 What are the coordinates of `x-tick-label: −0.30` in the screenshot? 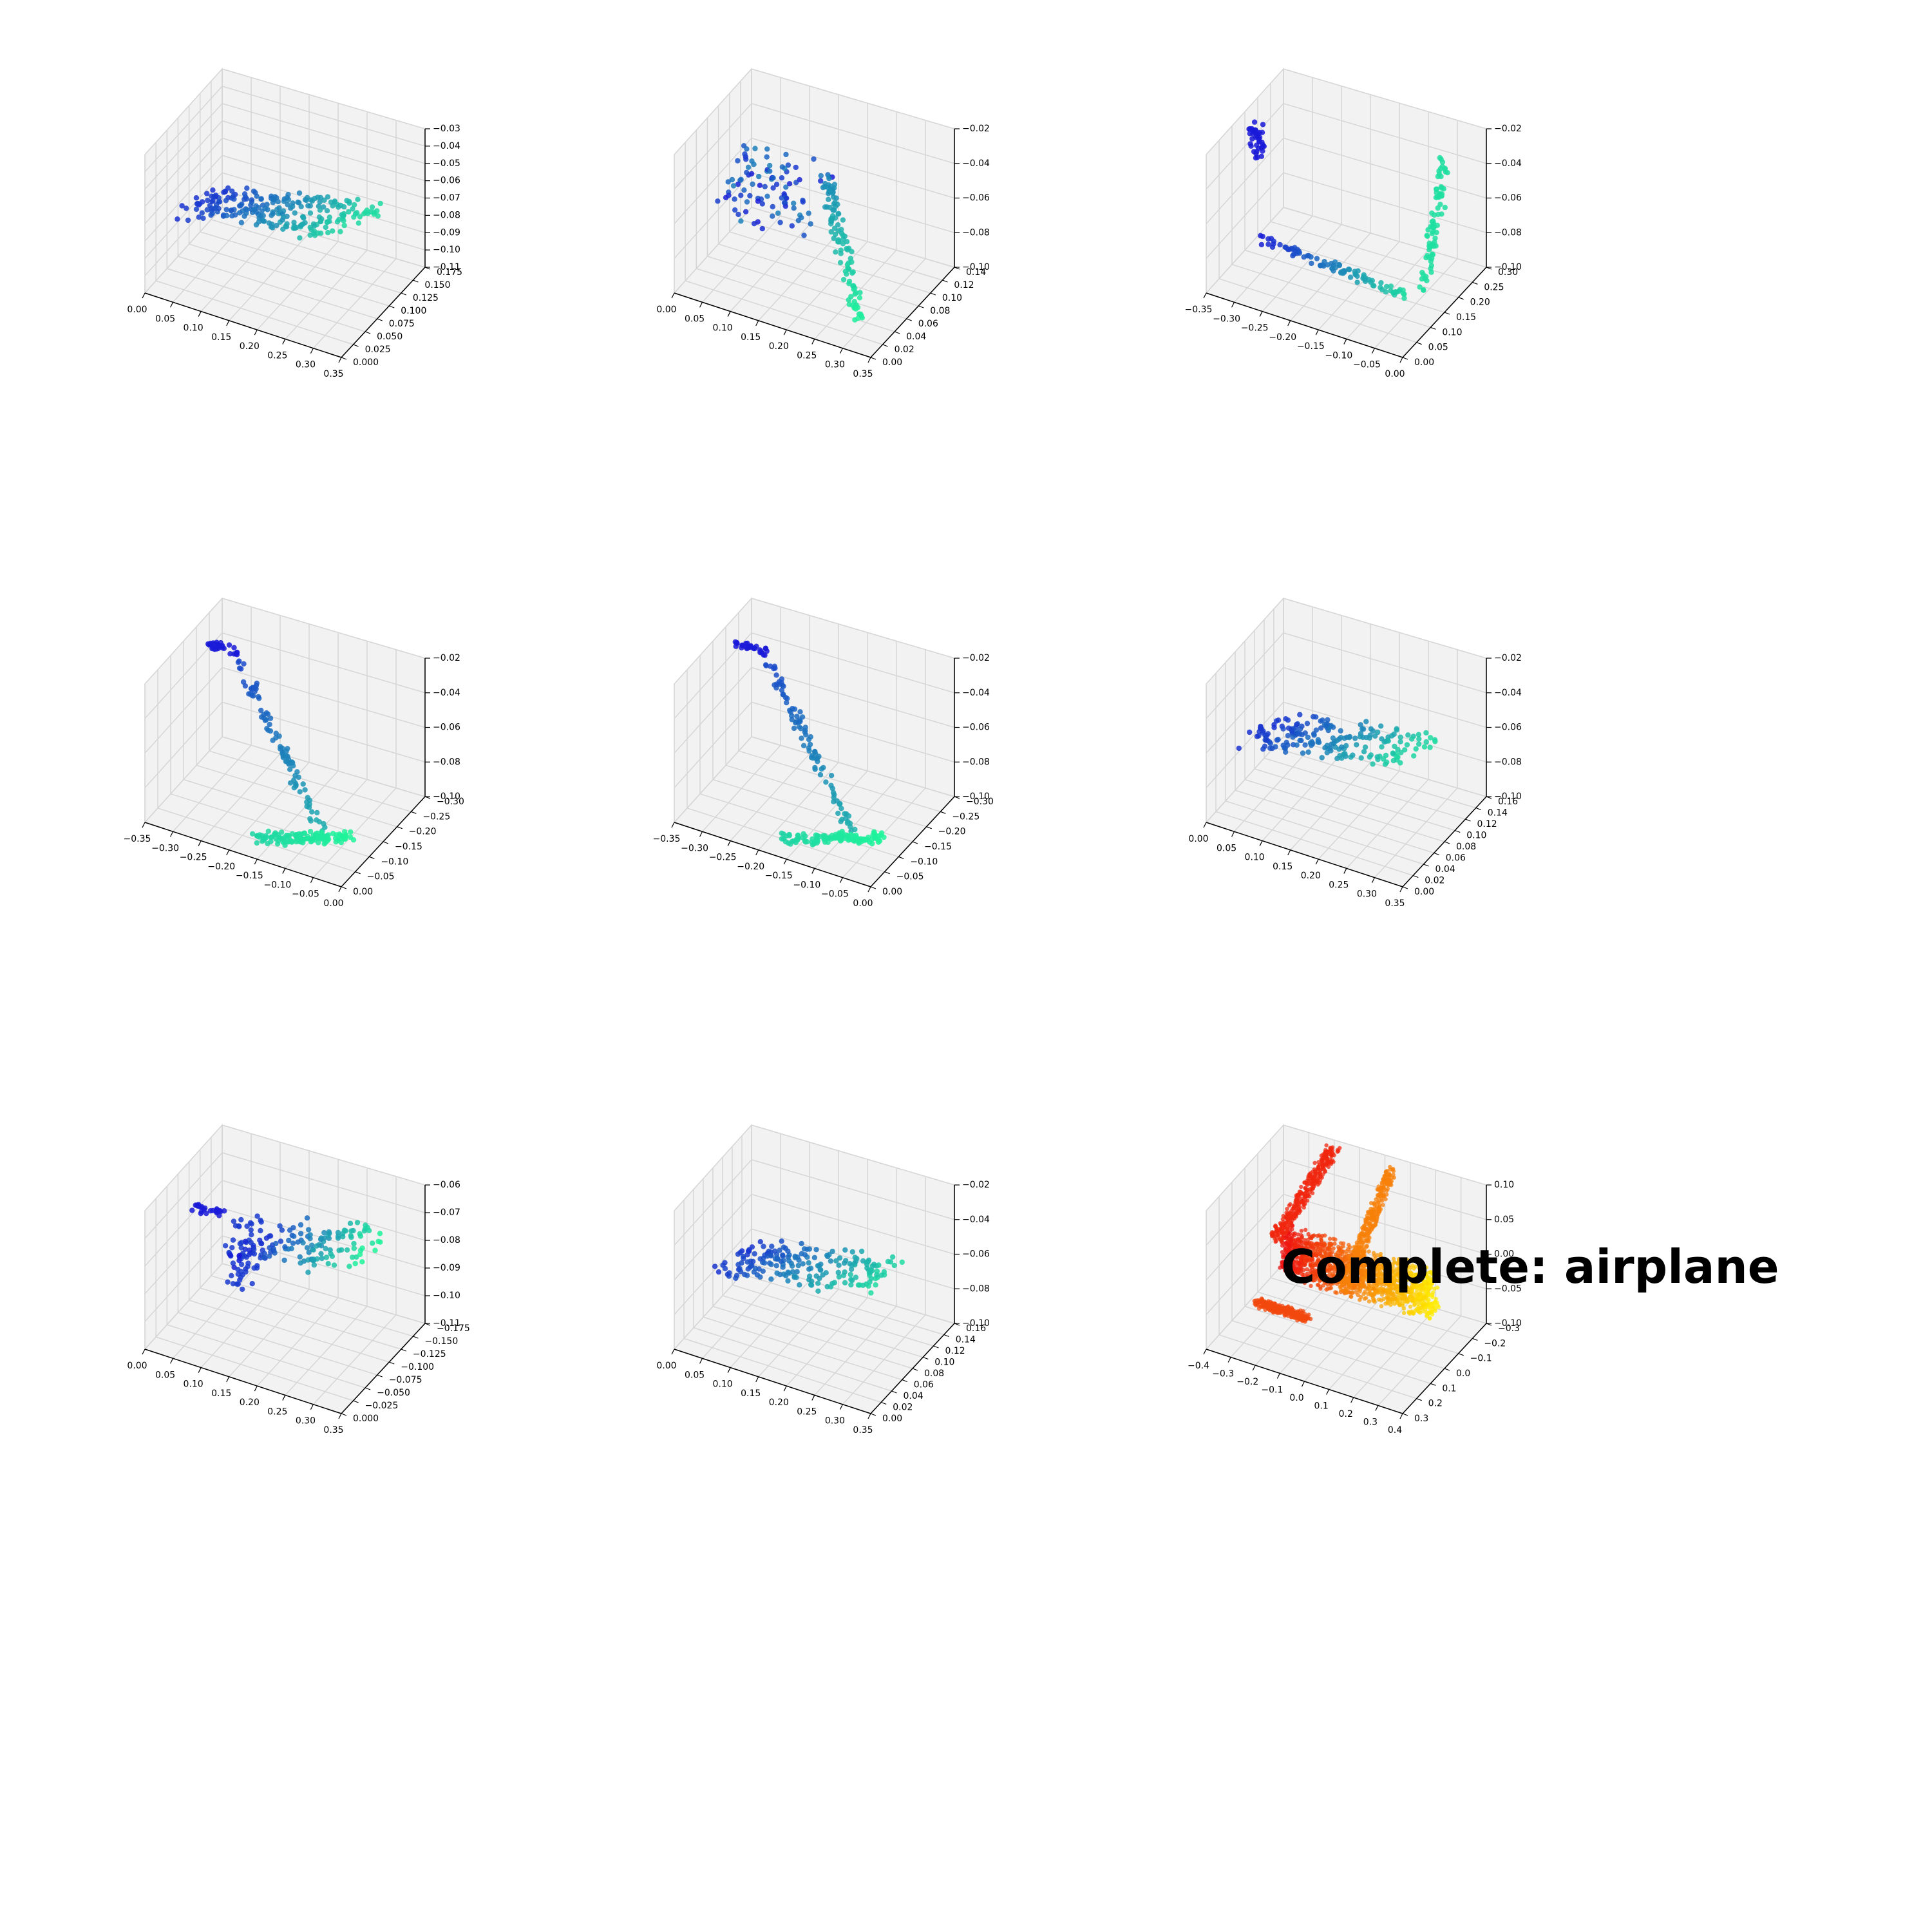 It's located at (694, 848).